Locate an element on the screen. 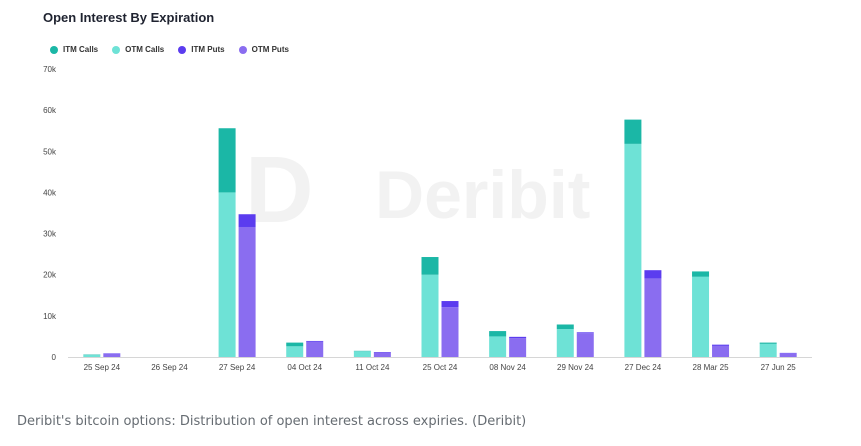  y-tick-label: 40k is located at coordinates (50, 192).